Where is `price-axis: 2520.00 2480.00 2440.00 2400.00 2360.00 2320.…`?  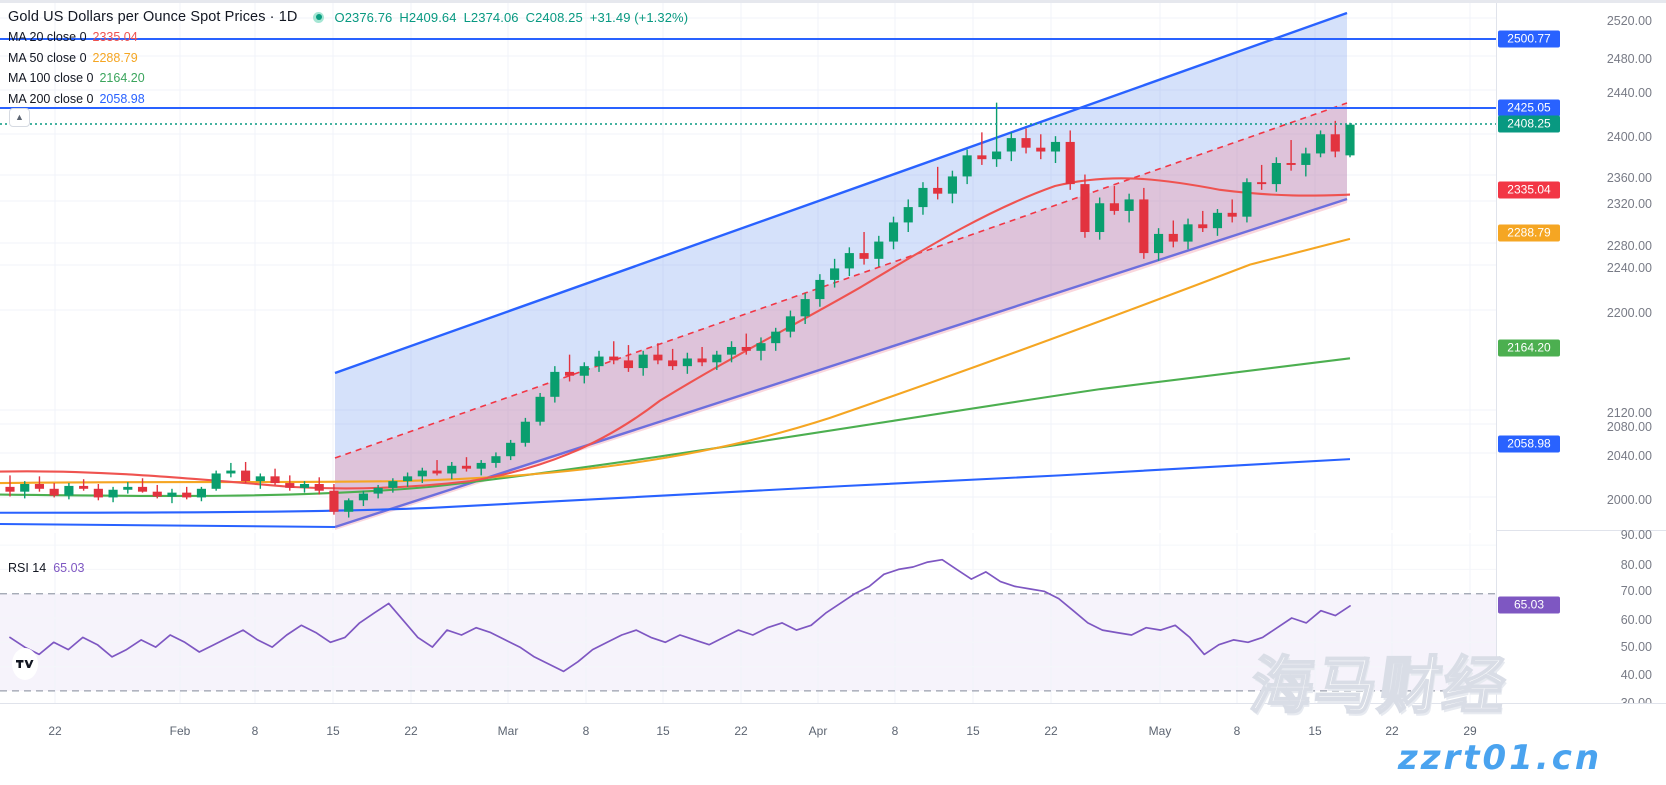 price-axis: 2520.00 2480.00 2440.00 2400.00 2360.00 2320.… is located at coordinates (1581, 356).